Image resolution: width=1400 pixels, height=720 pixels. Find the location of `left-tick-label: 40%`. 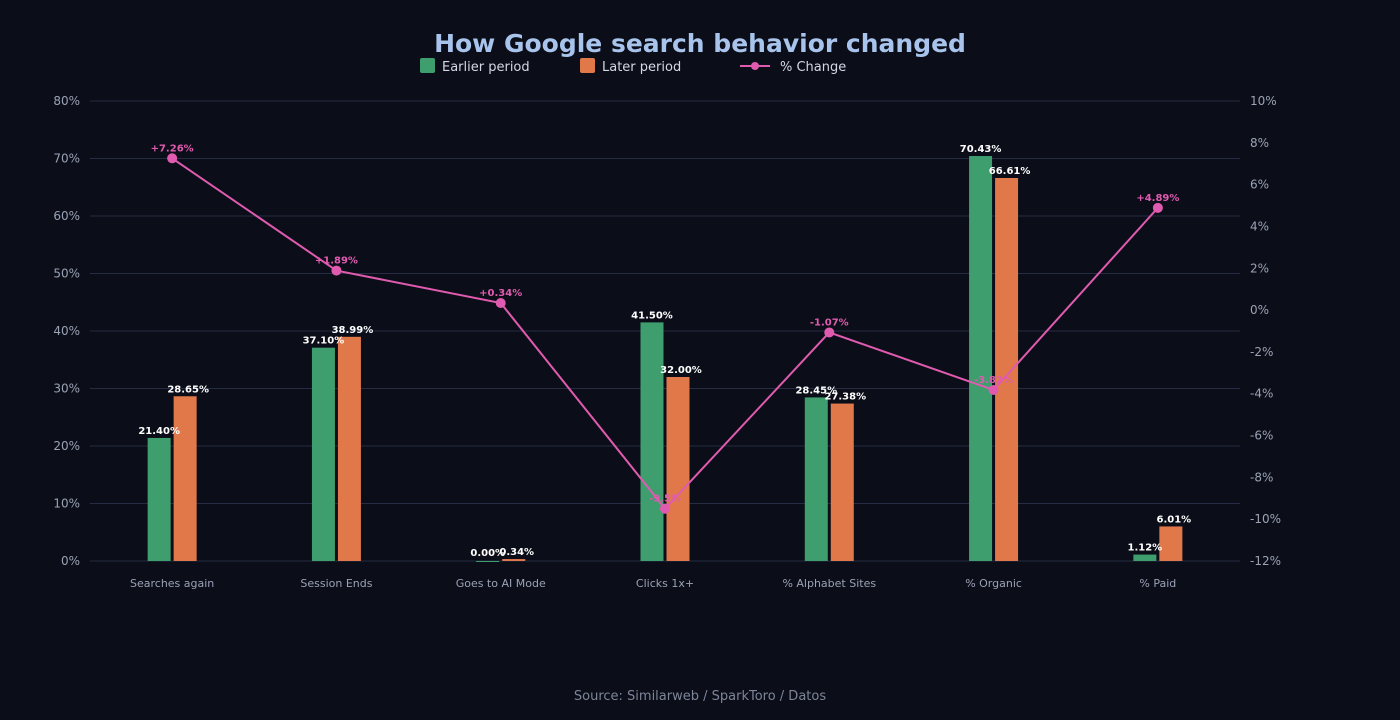

left-tick-label: 40% is located at coordinates (66, 331).